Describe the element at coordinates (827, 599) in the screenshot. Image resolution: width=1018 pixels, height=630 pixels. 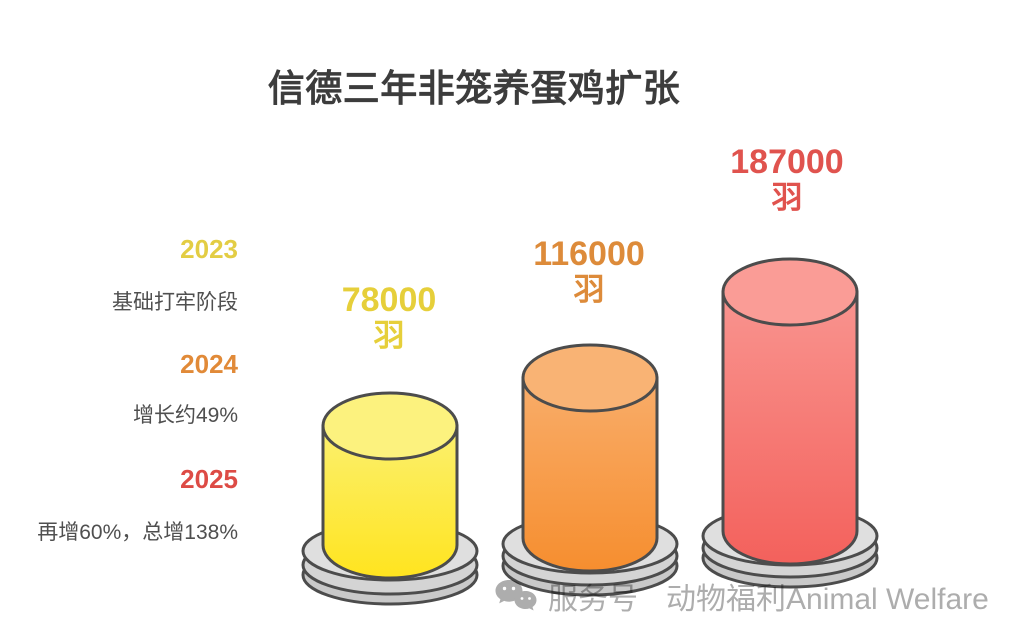
I see `watermark-account-name: 动物福利Animal Welfare` at that location.